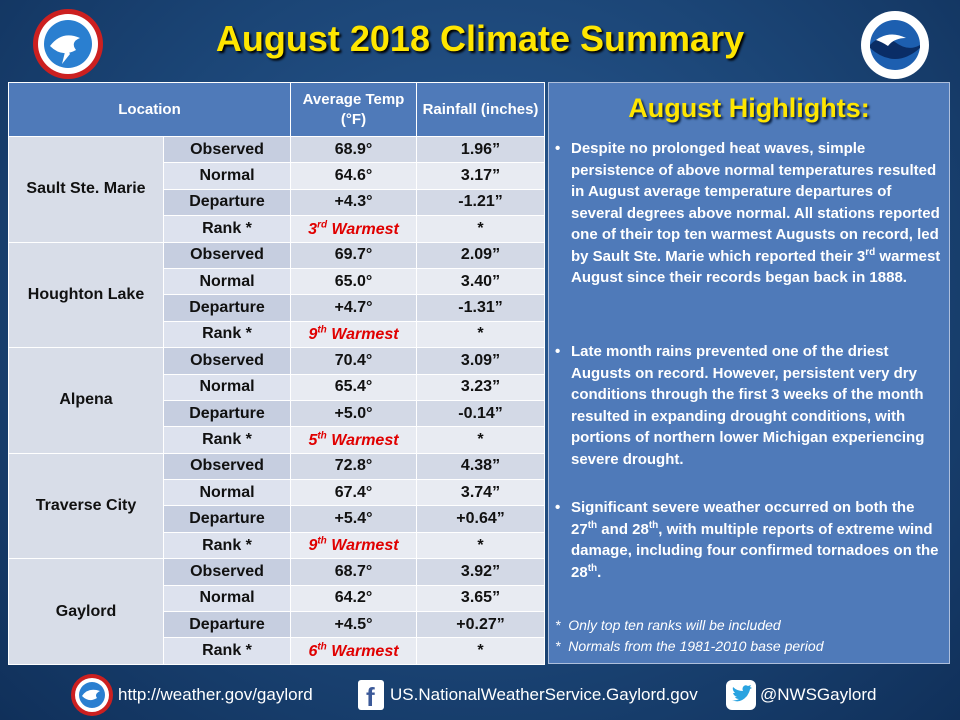 The height and width of the screenshot is (720, 960). I want to click on rain-cell: 3.17”, so click(480, 176).